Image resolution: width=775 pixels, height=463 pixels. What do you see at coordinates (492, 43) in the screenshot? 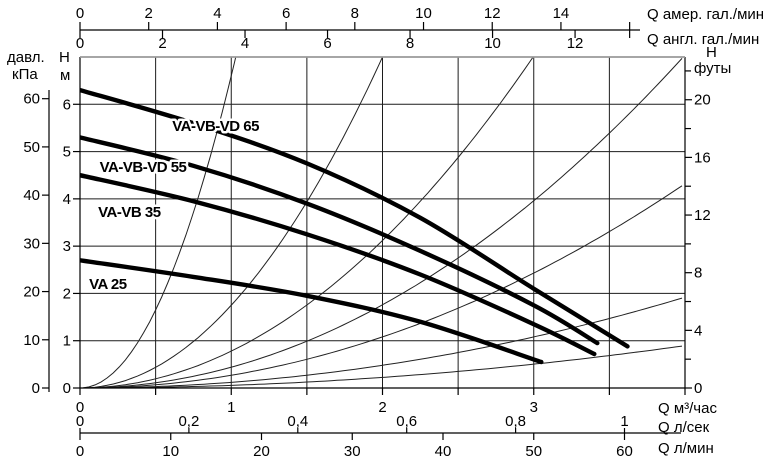
I see `tick-label-uk-gpm: 10` at bounding box center [492, 43].